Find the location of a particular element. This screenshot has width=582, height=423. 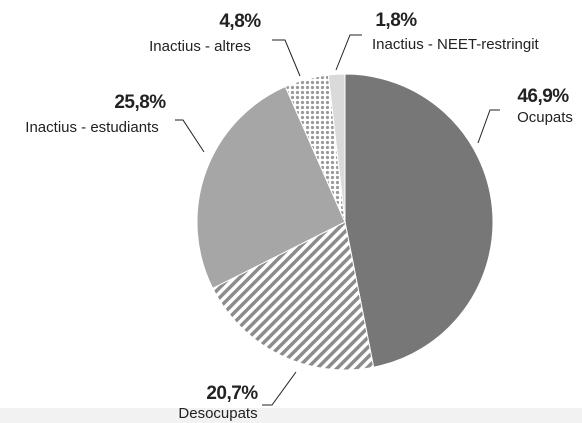

category-label: Inactius - altres is located at coordinates (200, 46).